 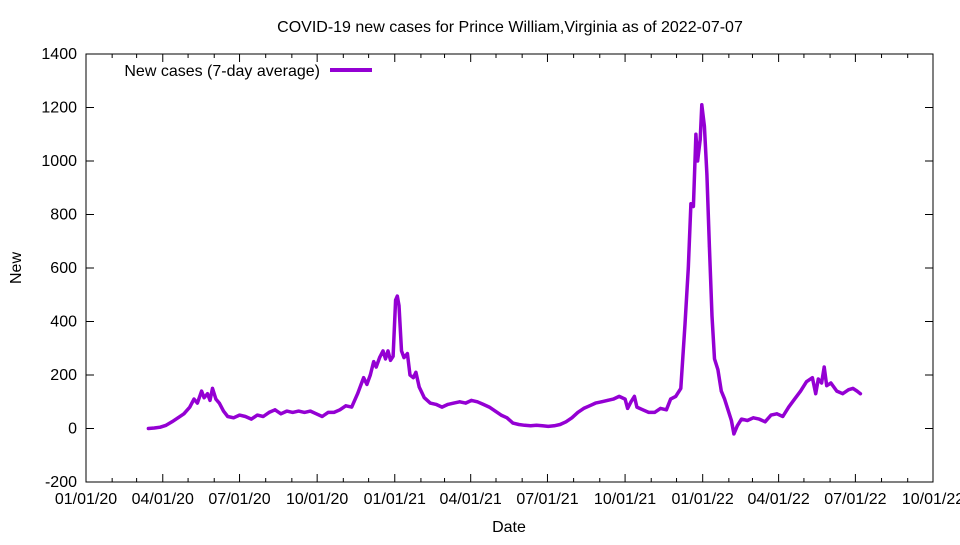 I want to click on y-tick-label: 200, so click(x=63, y=375).